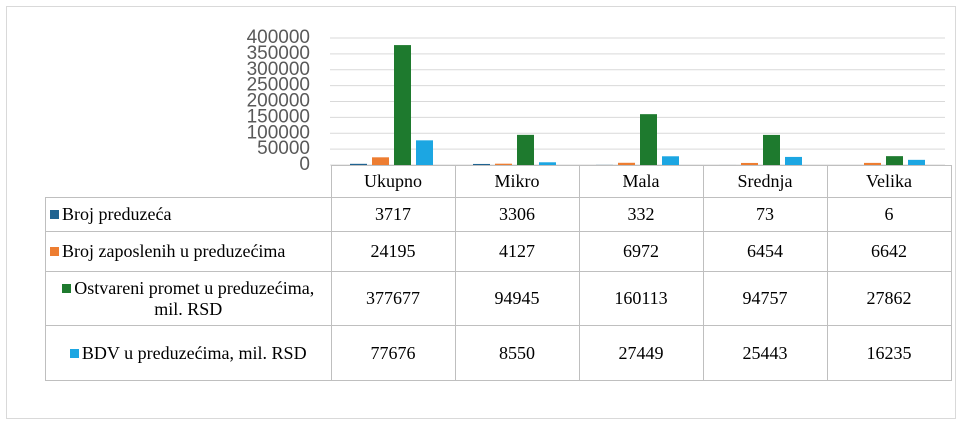 This screenshot has width=964, height=427. What do you see at coordinates (174, 251) in the screenshot?
I see `legend-label: Broj zaposlenih u preduzećima` at bounding box center [174, 251].